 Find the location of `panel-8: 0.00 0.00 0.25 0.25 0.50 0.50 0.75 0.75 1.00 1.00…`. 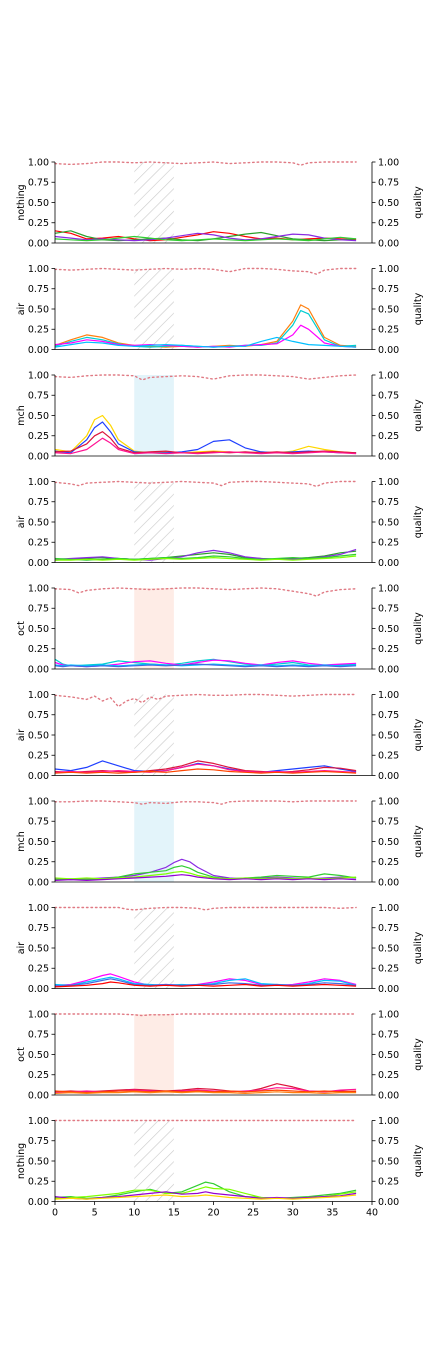

panel-8: 0.00 0.00 0.25 0.25 0.50 0.50 0.75 0.75 1.00 1.00… is located at coordinates (220, 1055).